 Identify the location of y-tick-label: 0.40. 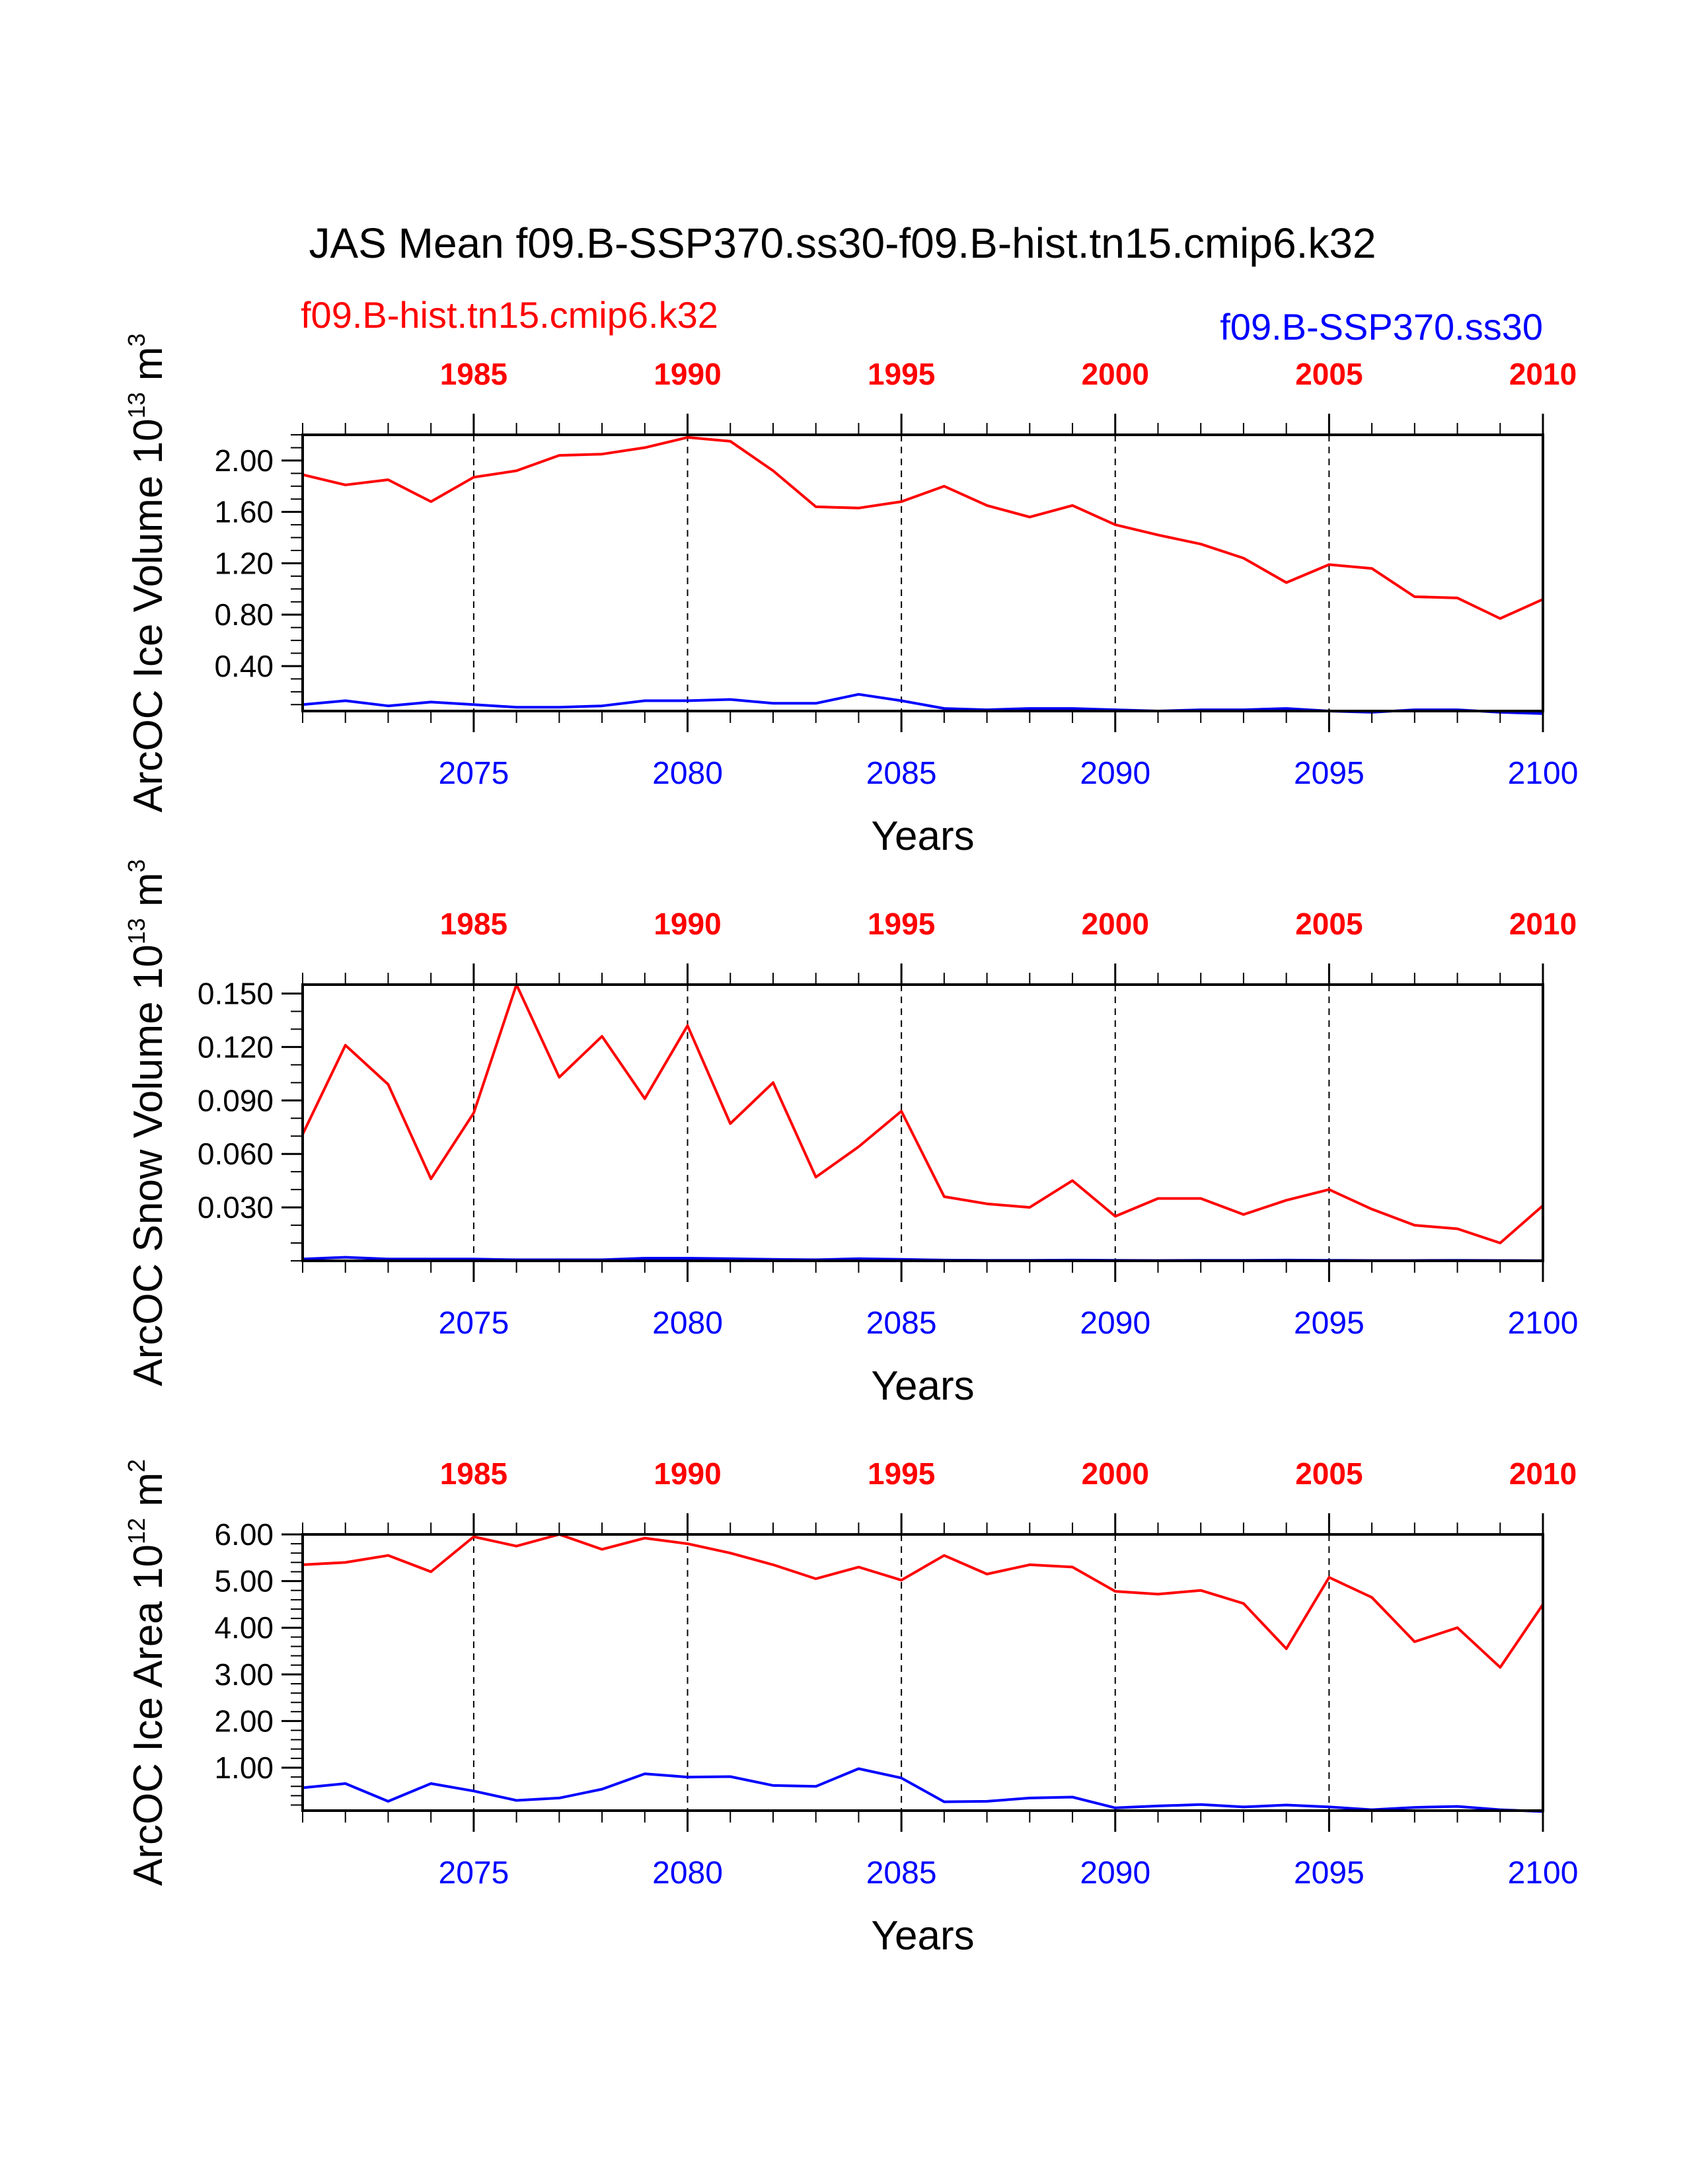
(244, 666).